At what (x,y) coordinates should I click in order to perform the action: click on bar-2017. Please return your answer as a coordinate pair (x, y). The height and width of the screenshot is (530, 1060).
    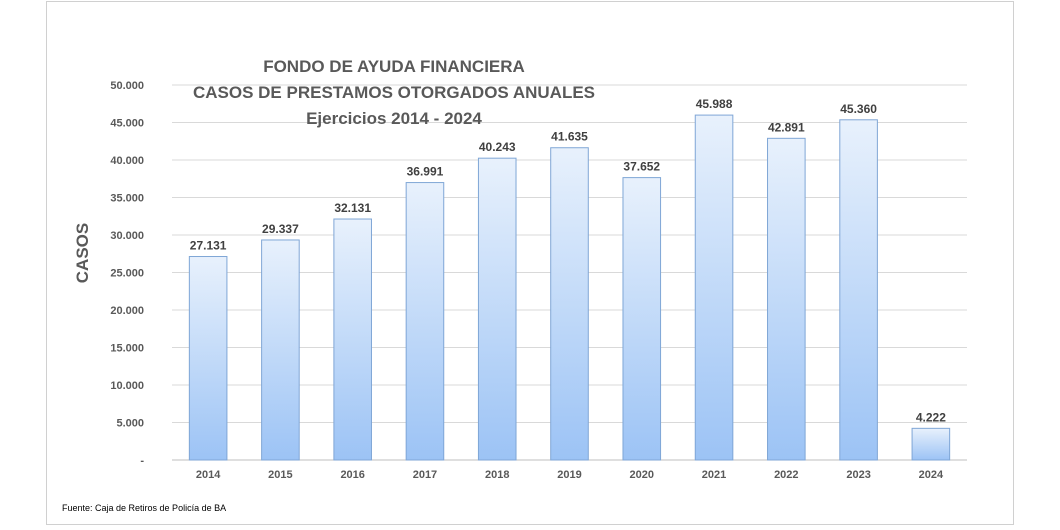
    Looking at the image, I should click on (425, 321).